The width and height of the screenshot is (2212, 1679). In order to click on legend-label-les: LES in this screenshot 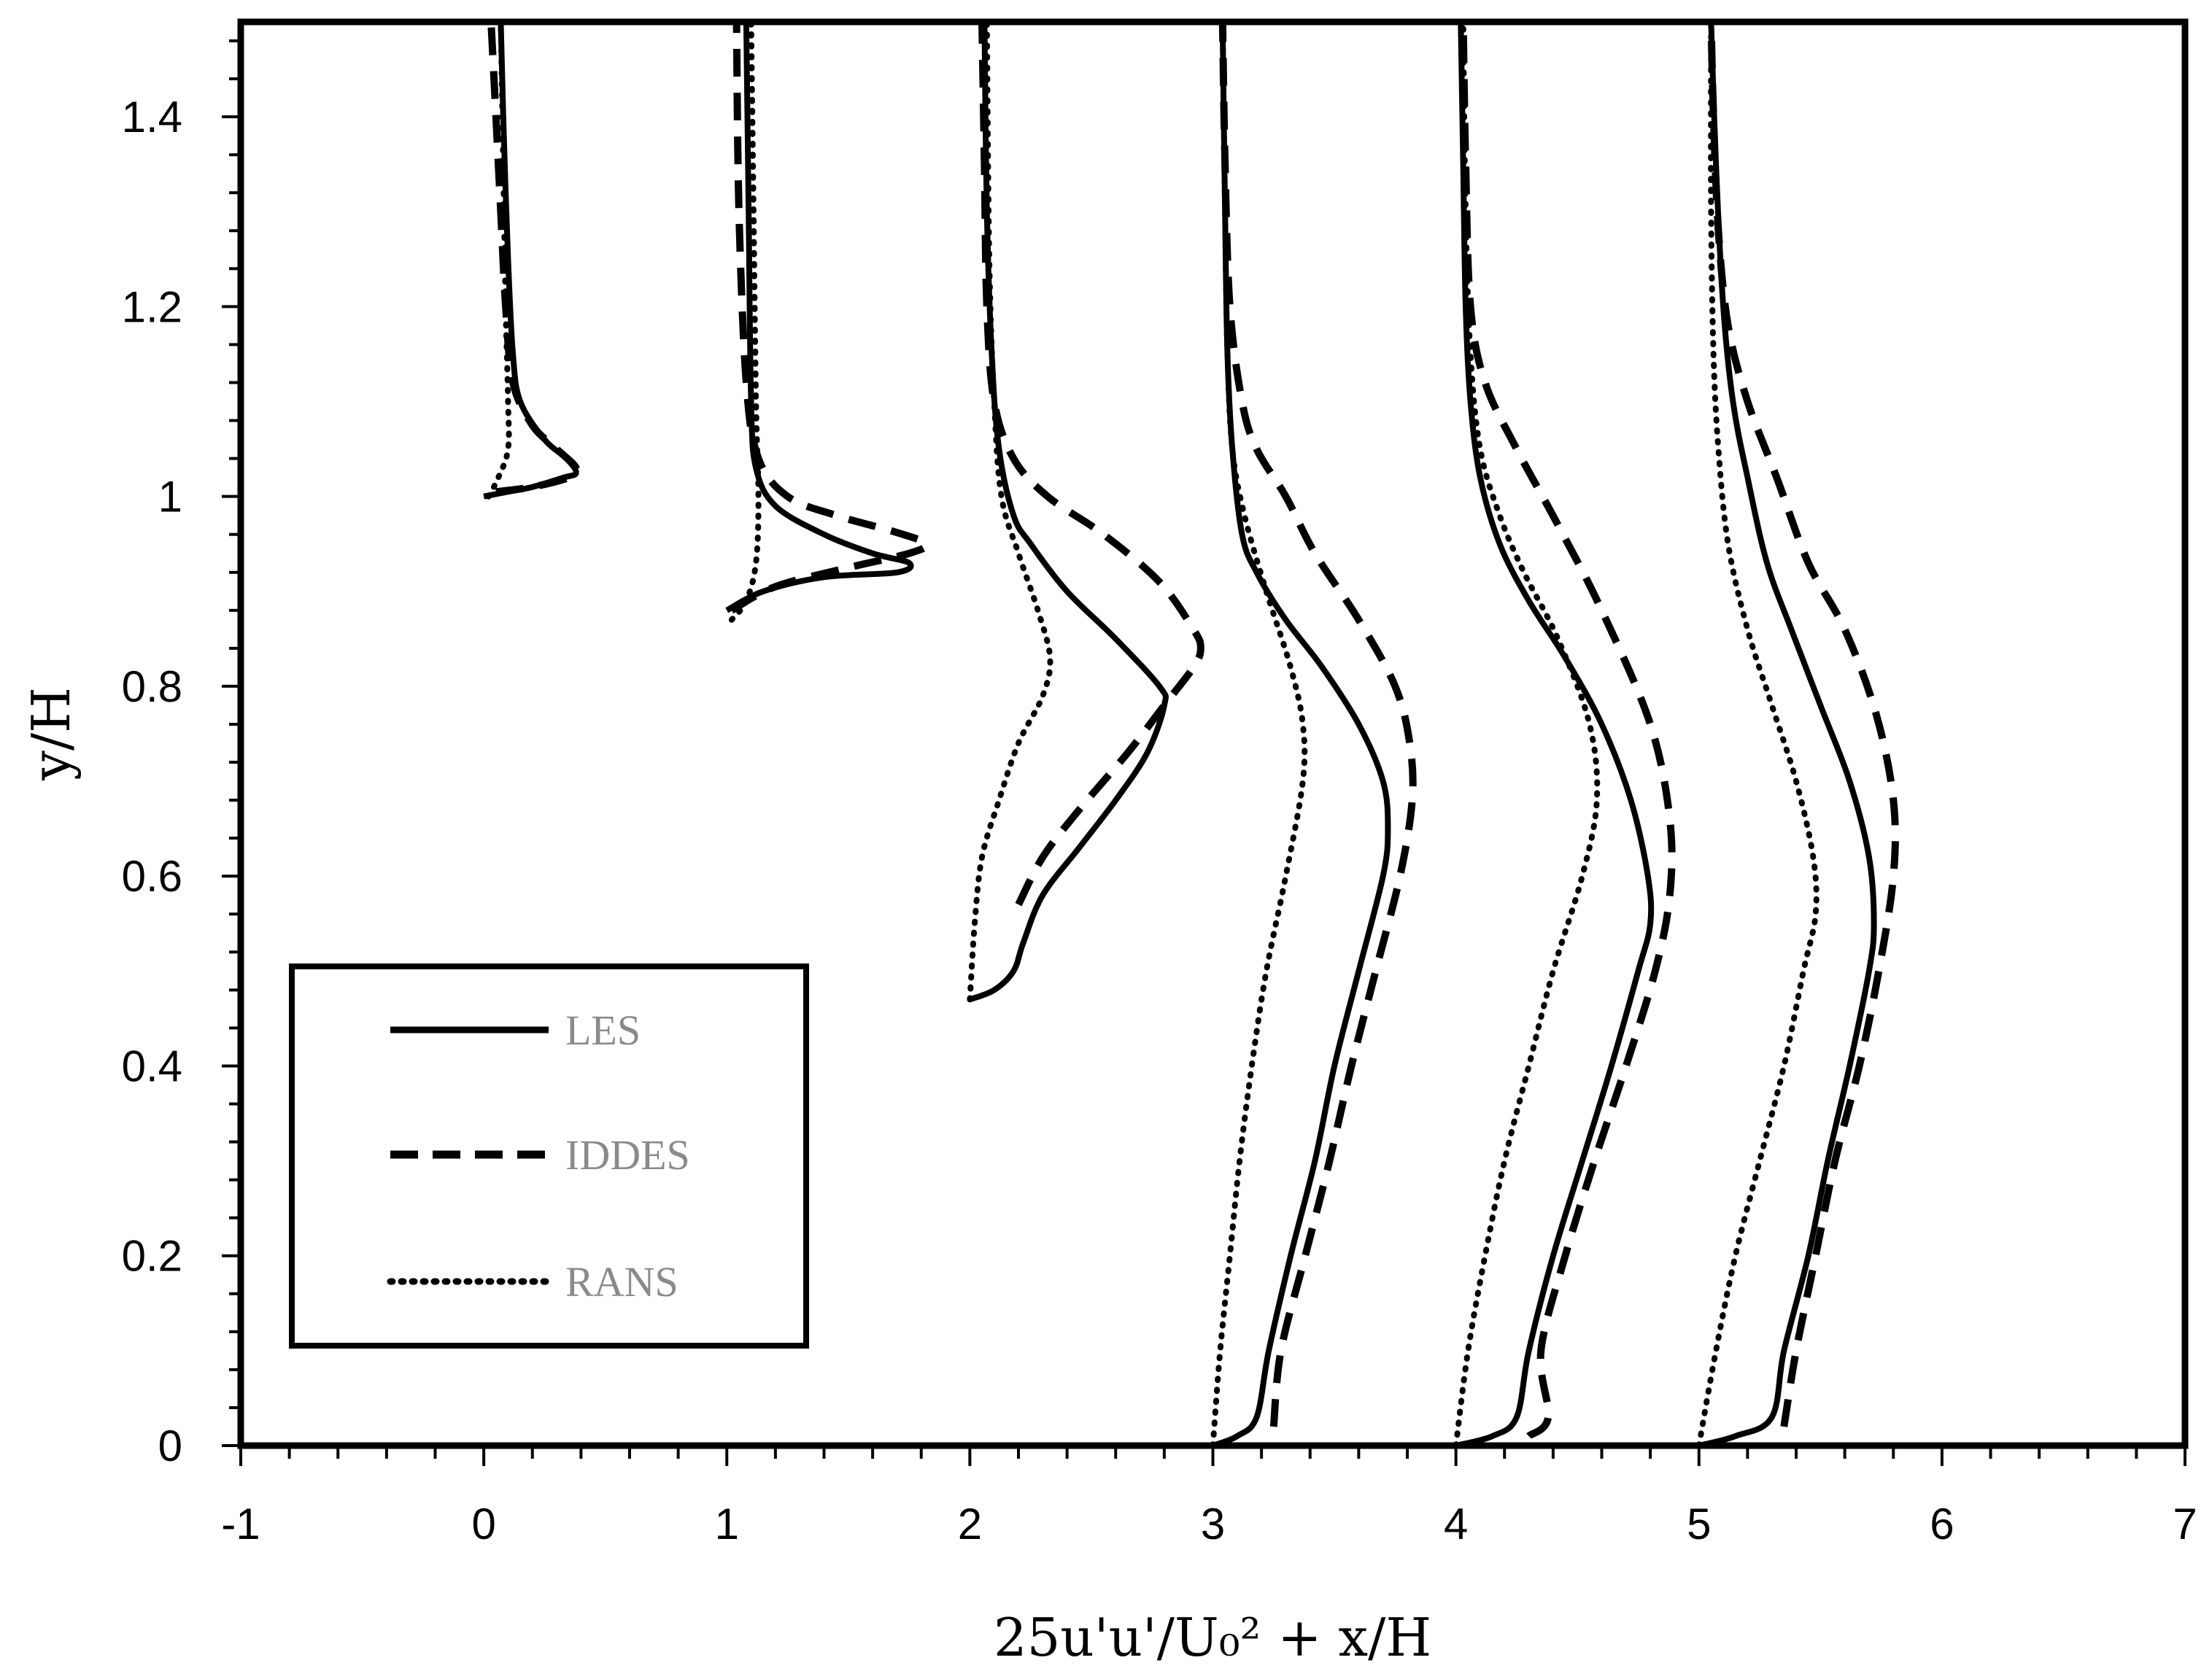, I will do `click(603, 1030)`.